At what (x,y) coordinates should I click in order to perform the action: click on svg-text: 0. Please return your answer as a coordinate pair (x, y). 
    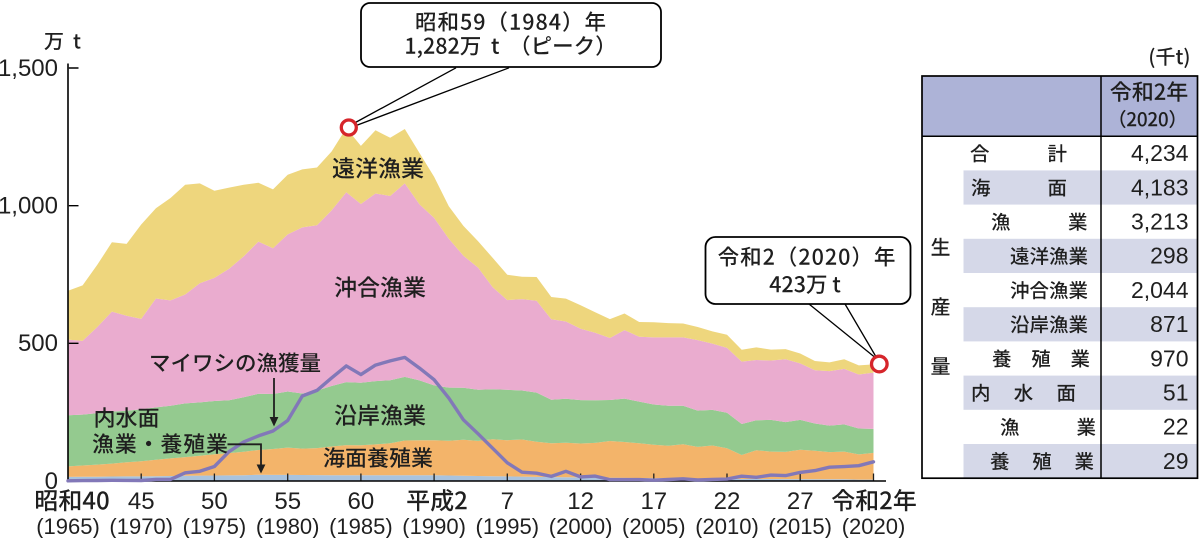
    Looking at the image, I should click on (51, 481).